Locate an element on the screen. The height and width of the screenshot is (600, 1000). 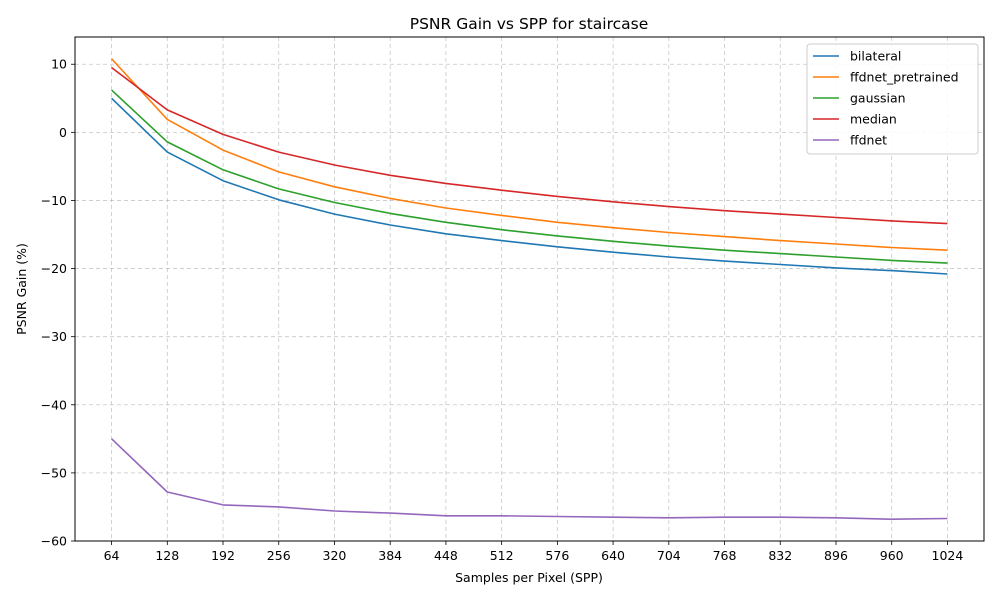
legend-entry-ffdnet: ffdnet is located at coordinates (868, 140).